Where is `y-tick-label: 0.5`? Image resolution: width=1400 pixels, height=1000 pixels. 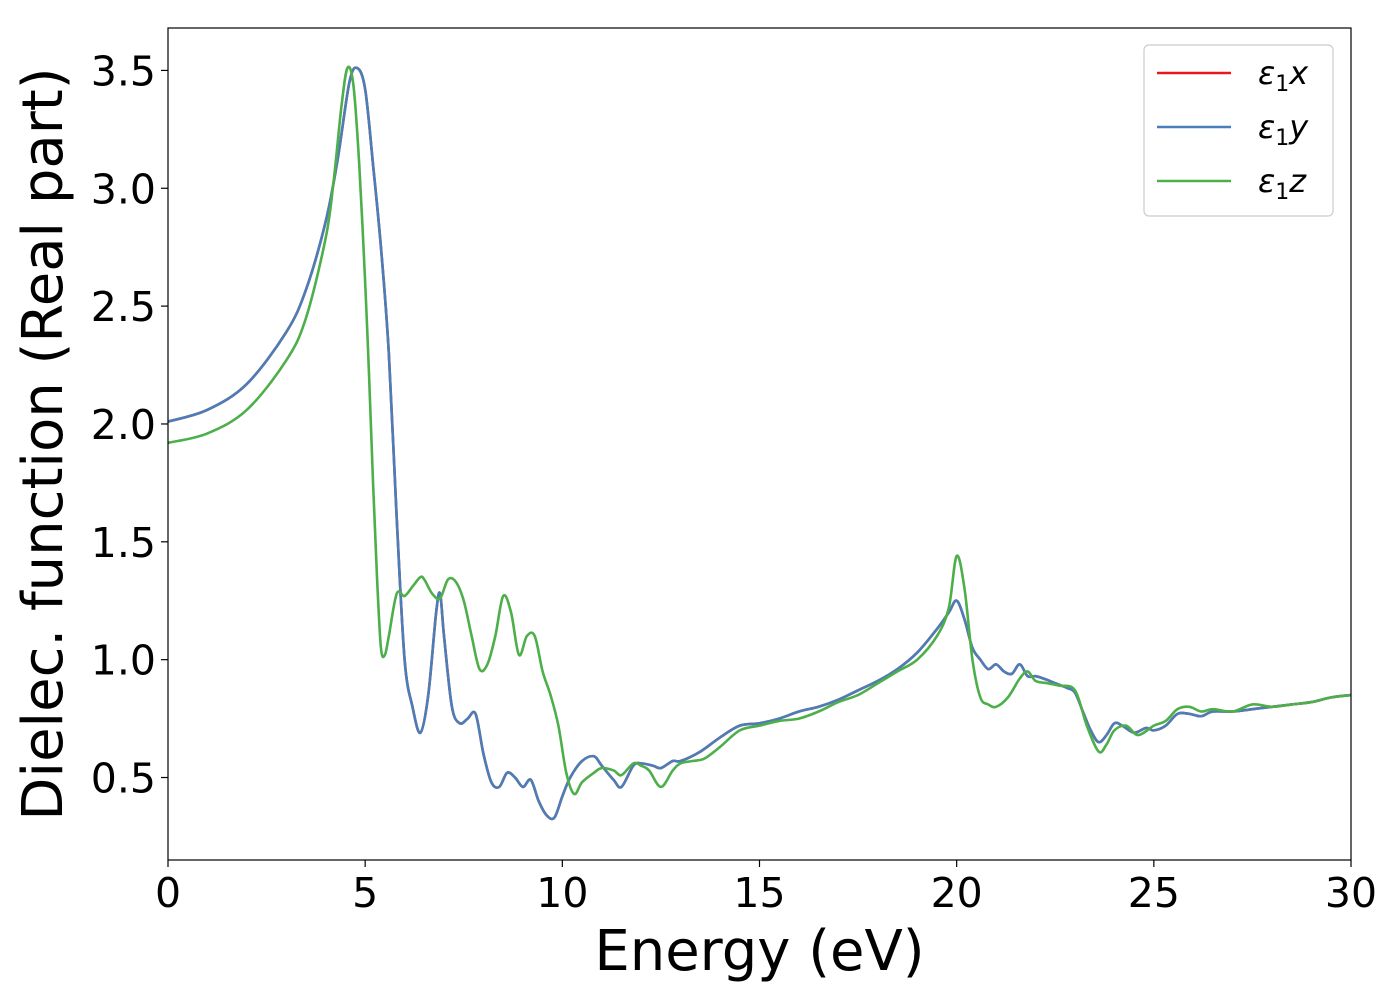
y-tick-label: 0.5 is located at coordinates (123, 779).